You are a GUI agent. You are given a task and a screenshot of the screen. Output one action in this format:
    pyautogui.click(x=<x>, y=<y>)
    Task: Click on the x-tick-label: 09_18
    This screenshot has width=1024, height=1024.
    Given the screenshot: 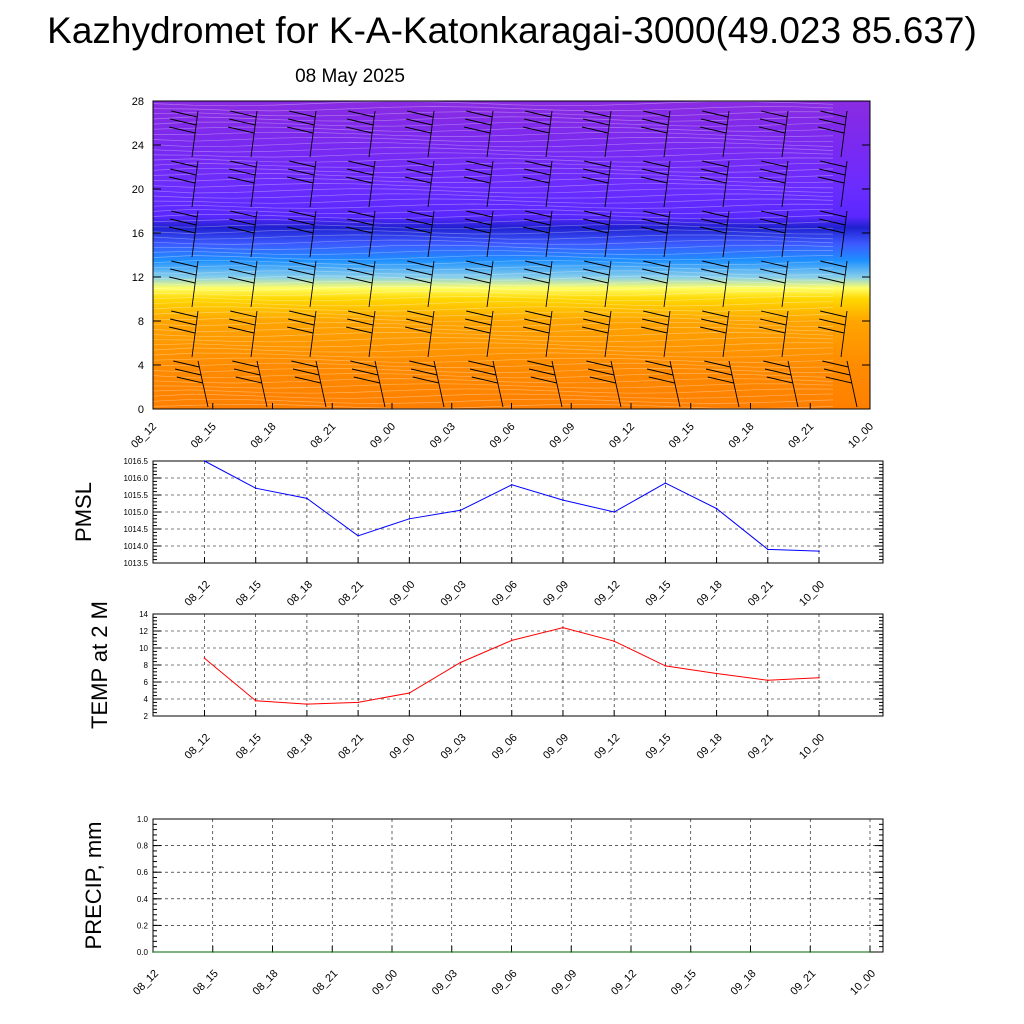 What is the action you would take?
    pyautogui.click(x=742, y=436)
    